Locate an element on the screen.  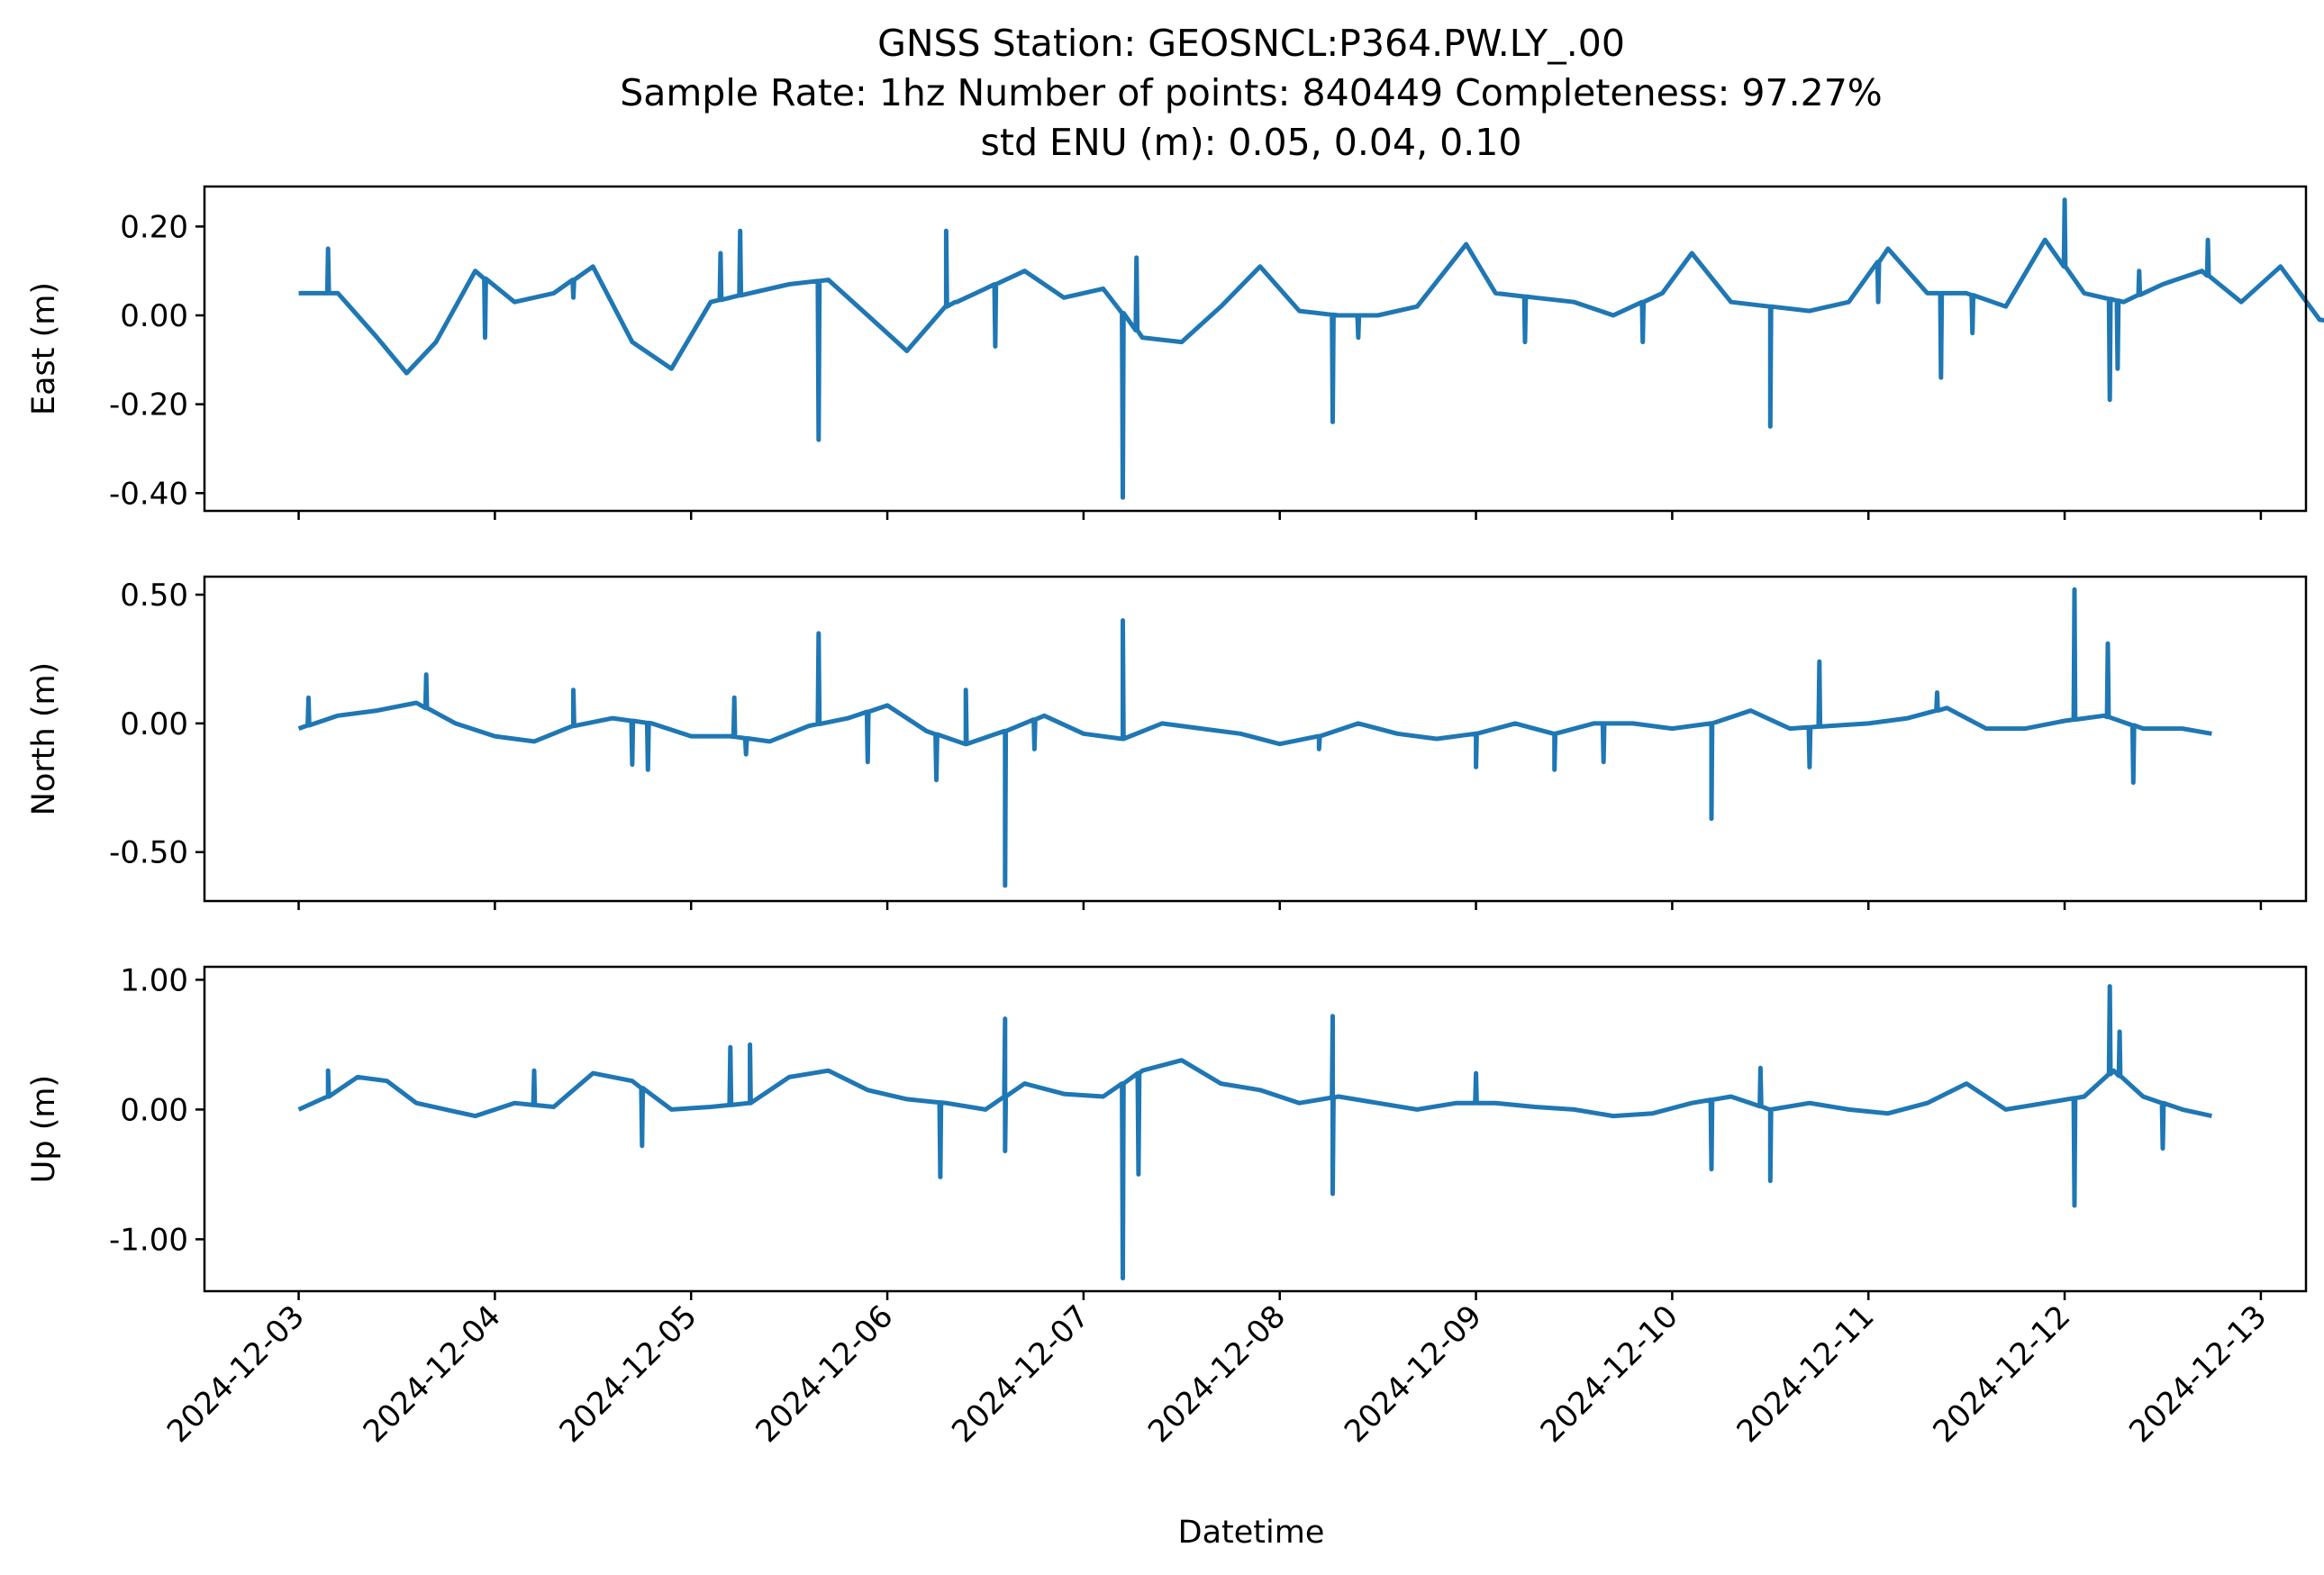
x-tick-label: 2024-12-13 is located at coordinates (2198, 1374).